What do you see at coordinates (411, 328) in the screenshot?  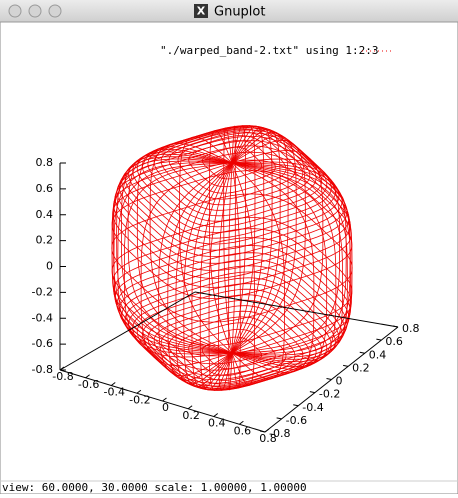 I see `y-tick-label: 0.8` at bounding box center [411, 328].